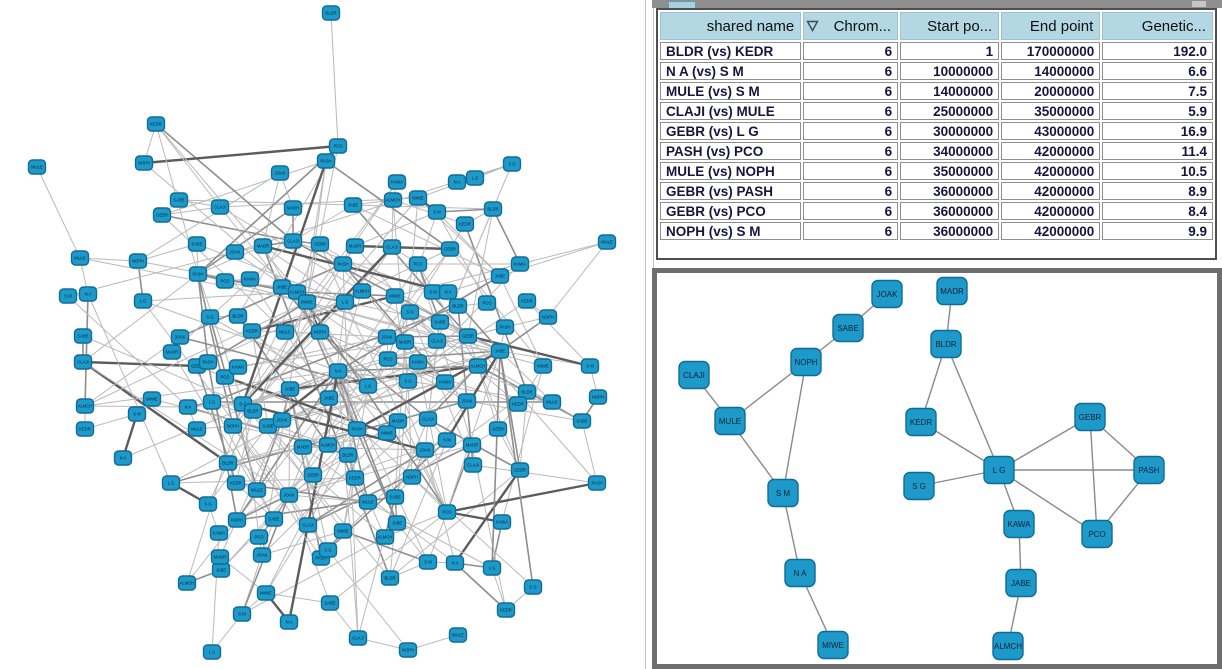 This screenshot has width=1222, height=669. Describe the element at coordinates (812, 26) in the screenshot. I see `filter-icon` at that location.